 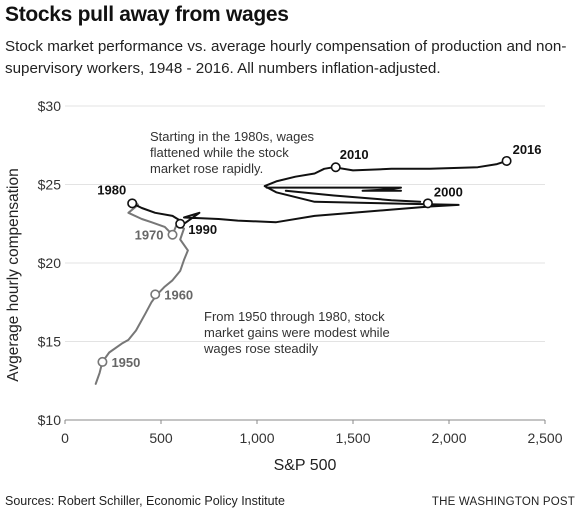 I want to click on year-label-2016: 2016, so click(x=527, y=149).